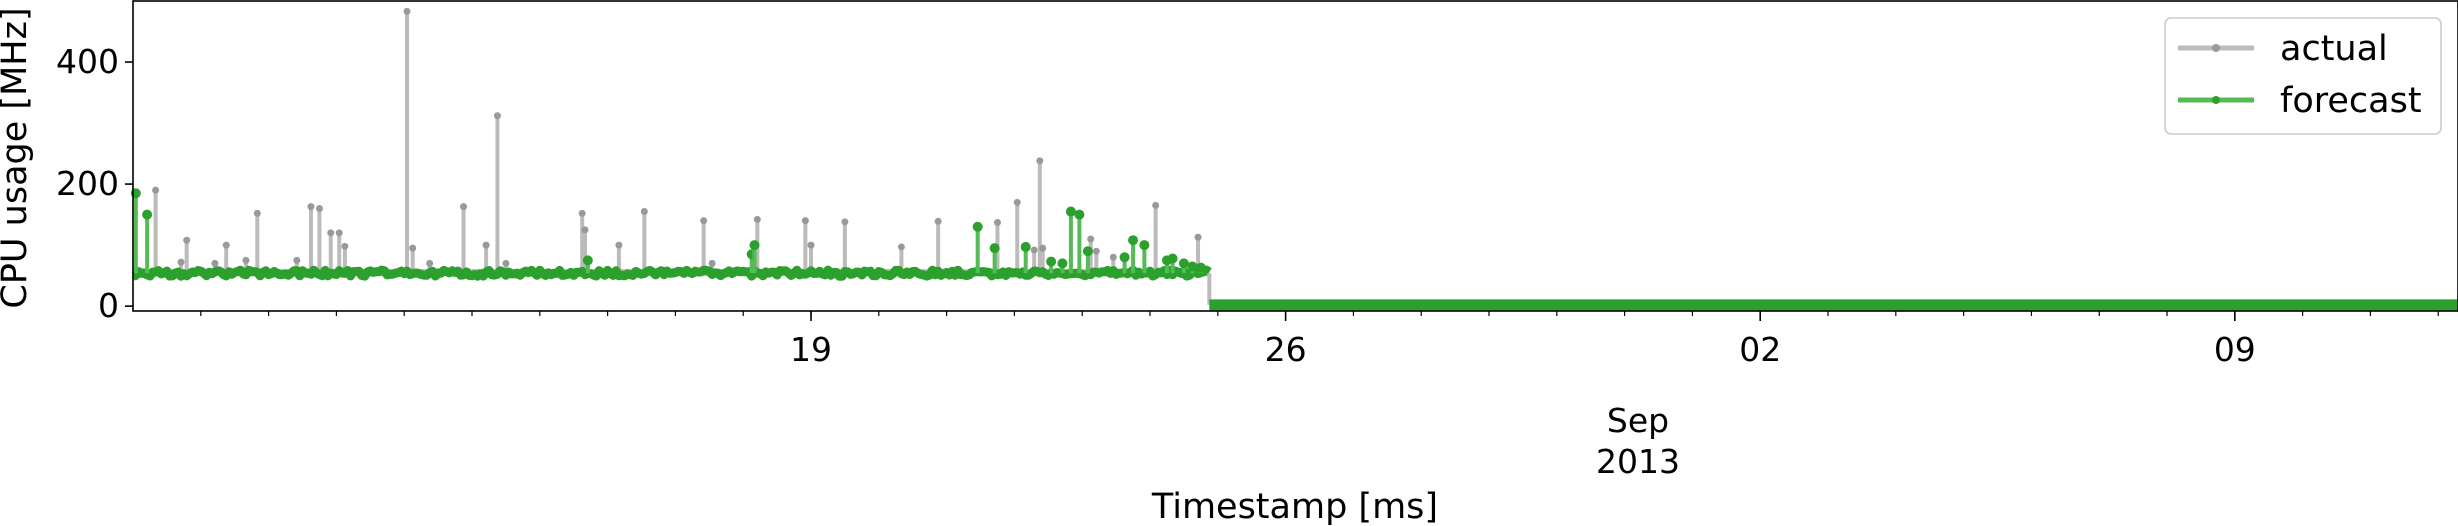 The image size is (2458, 526). I want to click on x-tick-label: 02, so click(1760, 349).